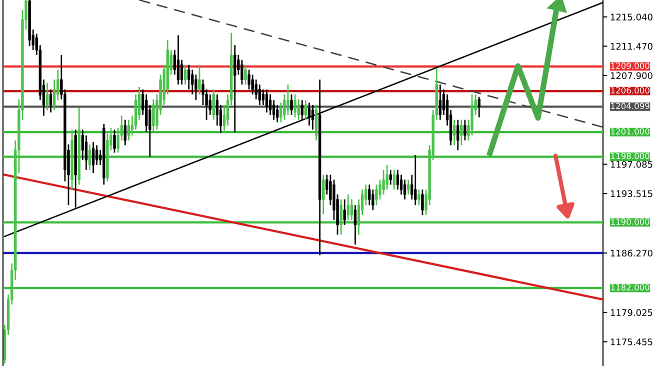  What do you see at coordinates (630, 90) in the screenshot?
I see `ref-line-label: 1206.000` at bounding box center [630, 90].